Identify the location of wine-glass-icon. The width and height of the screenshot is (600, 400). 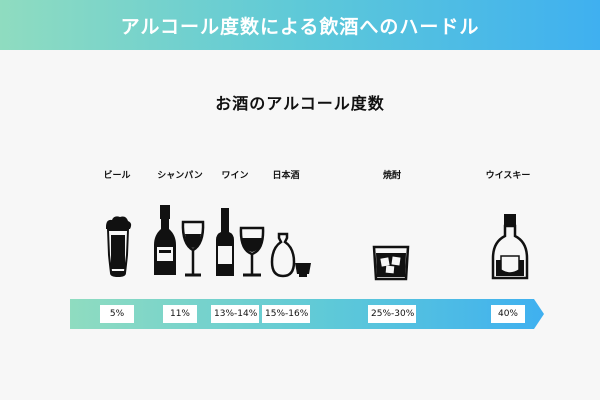
(252, 251).